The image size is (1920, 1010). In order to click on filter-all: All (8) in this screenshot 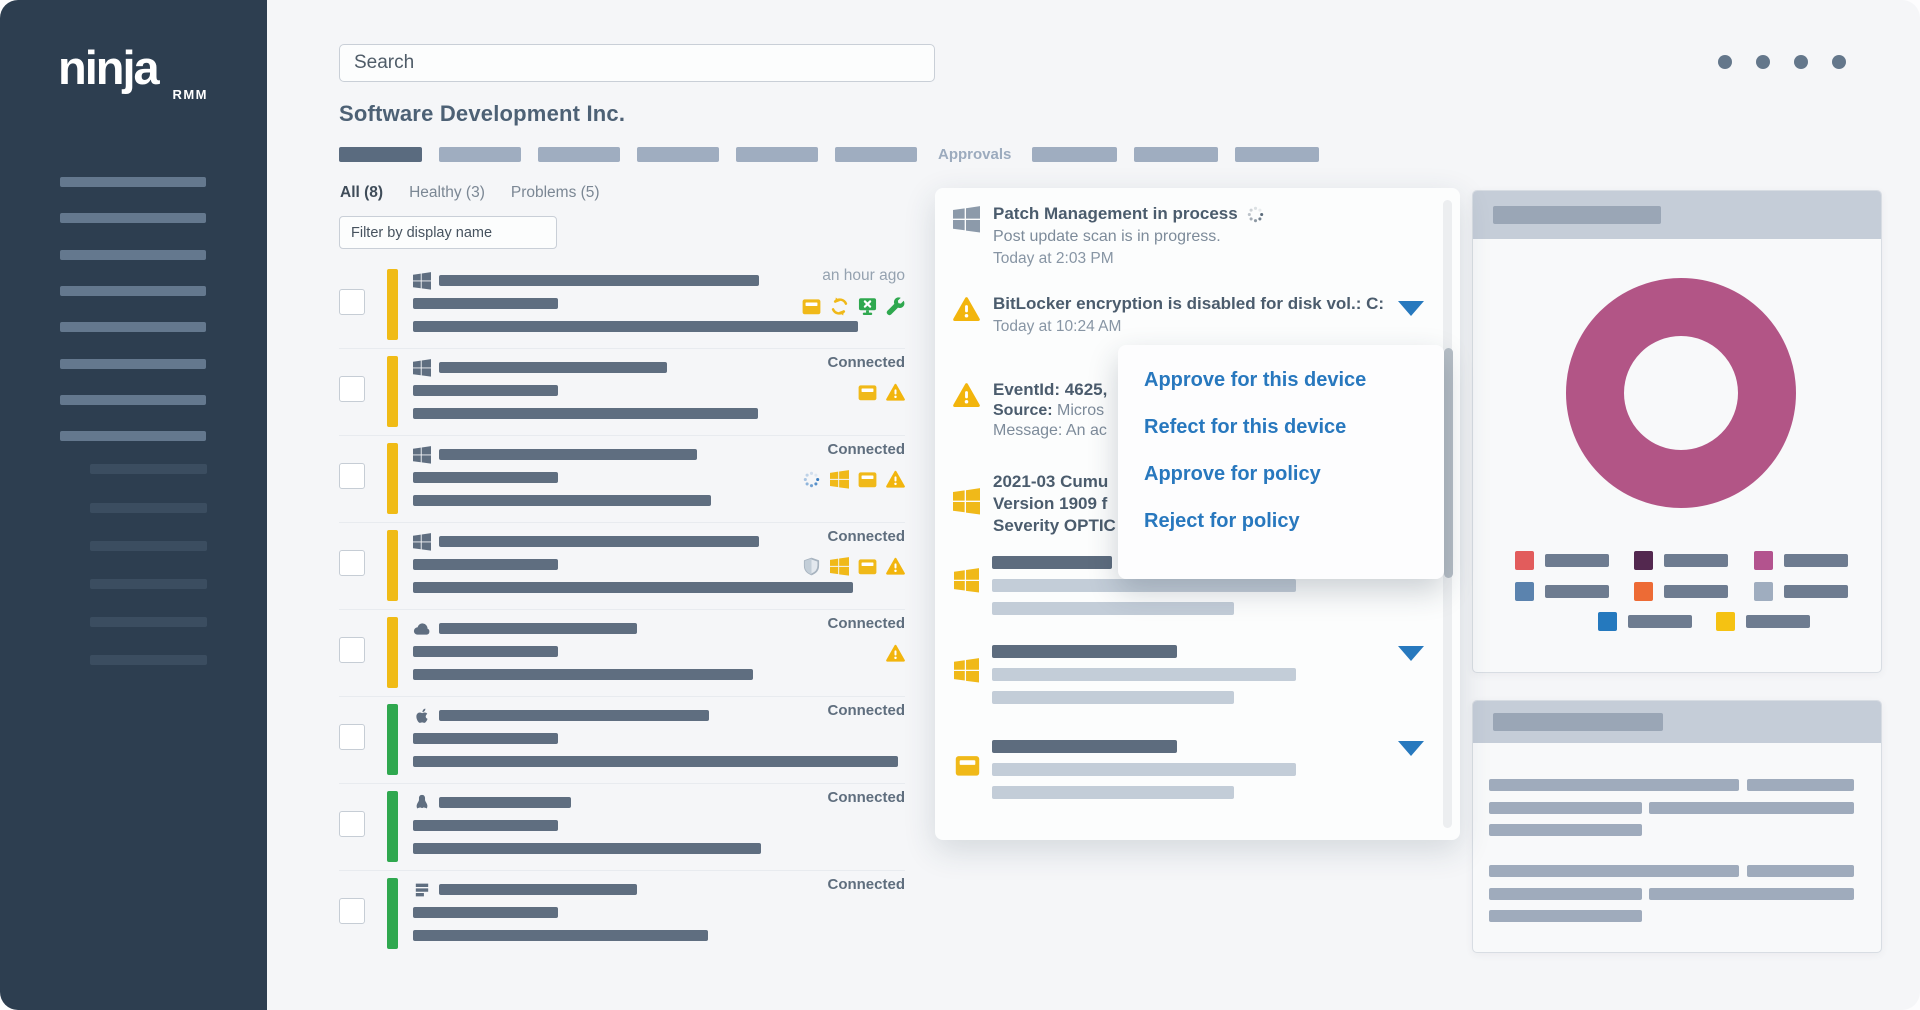, I will do `click(362, 192)`.